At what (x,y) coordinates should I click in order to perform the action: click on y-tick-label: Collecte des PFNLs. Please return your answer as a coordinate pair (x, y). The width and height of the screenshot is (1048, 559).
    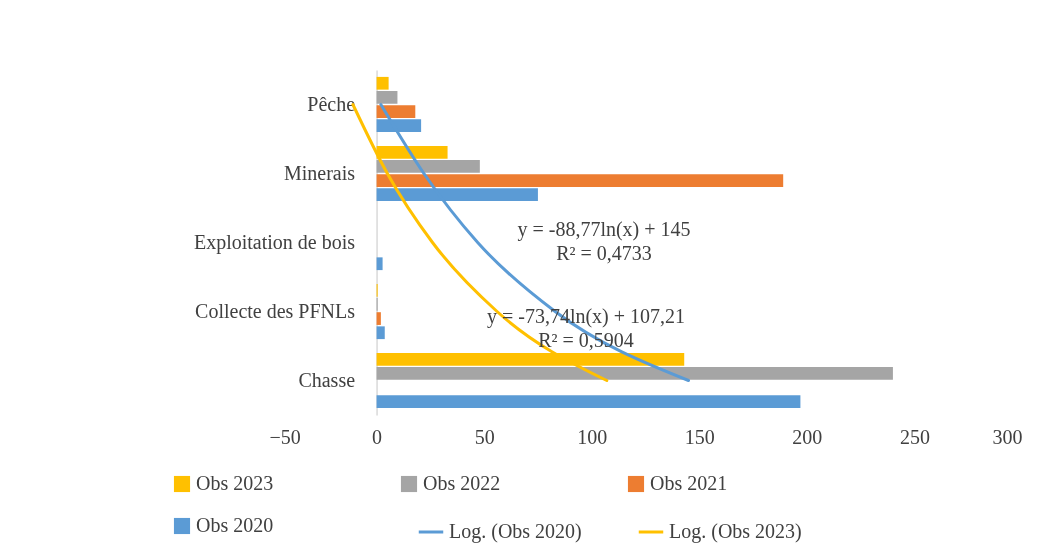
    Looking at the image, I should click on (275, 310).